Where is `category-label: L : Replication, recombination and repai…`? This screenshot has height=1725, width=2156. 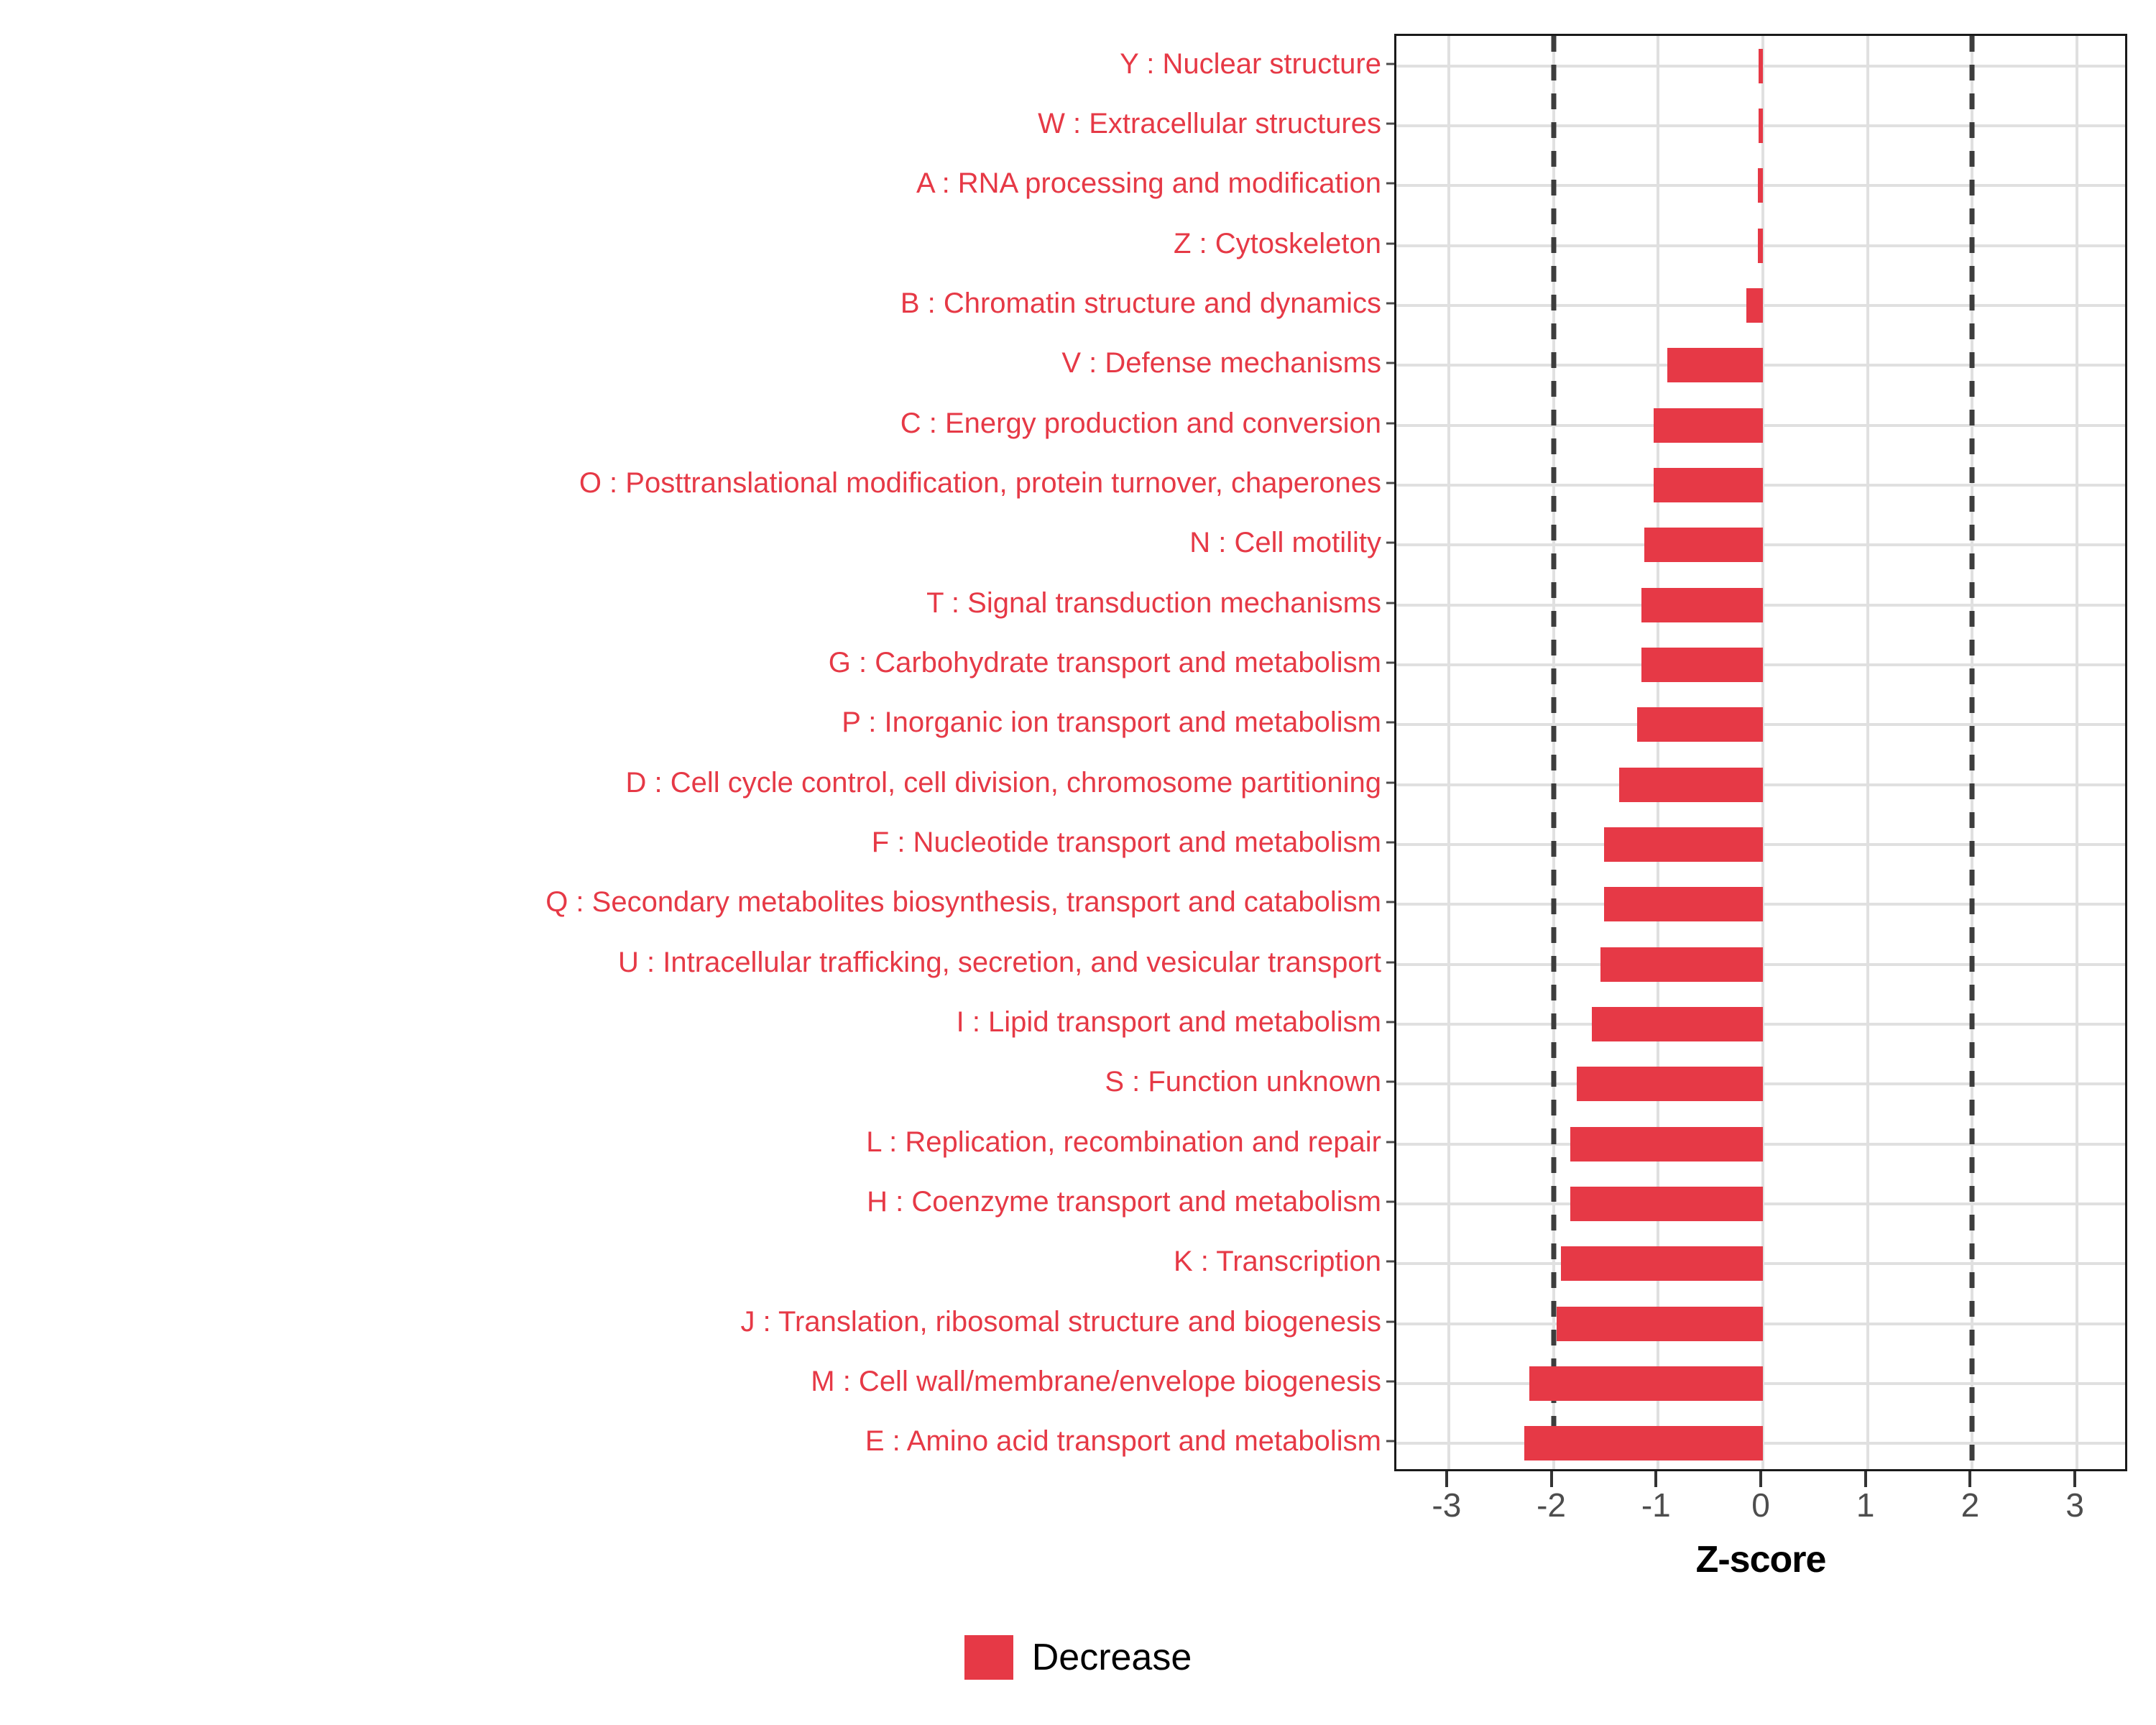 category-label: L : Replication, recombination and repai… is located at coordinates (1123, 1142).